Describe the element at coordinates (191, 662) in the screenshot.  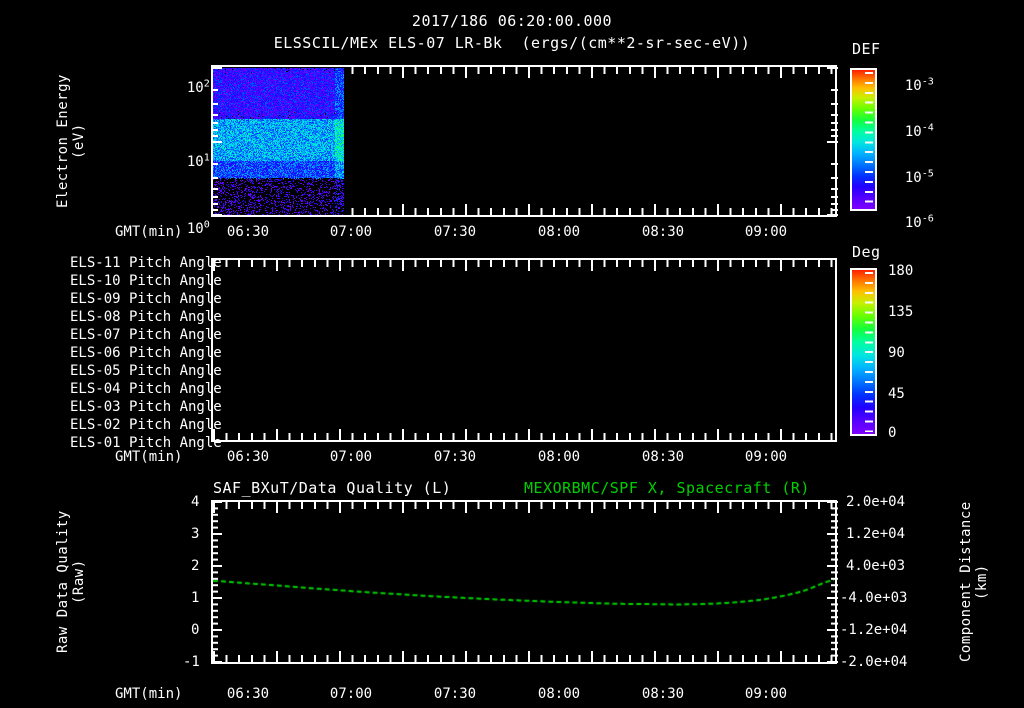
I see `panel3-ytick-left-neg1: -1` at that location.